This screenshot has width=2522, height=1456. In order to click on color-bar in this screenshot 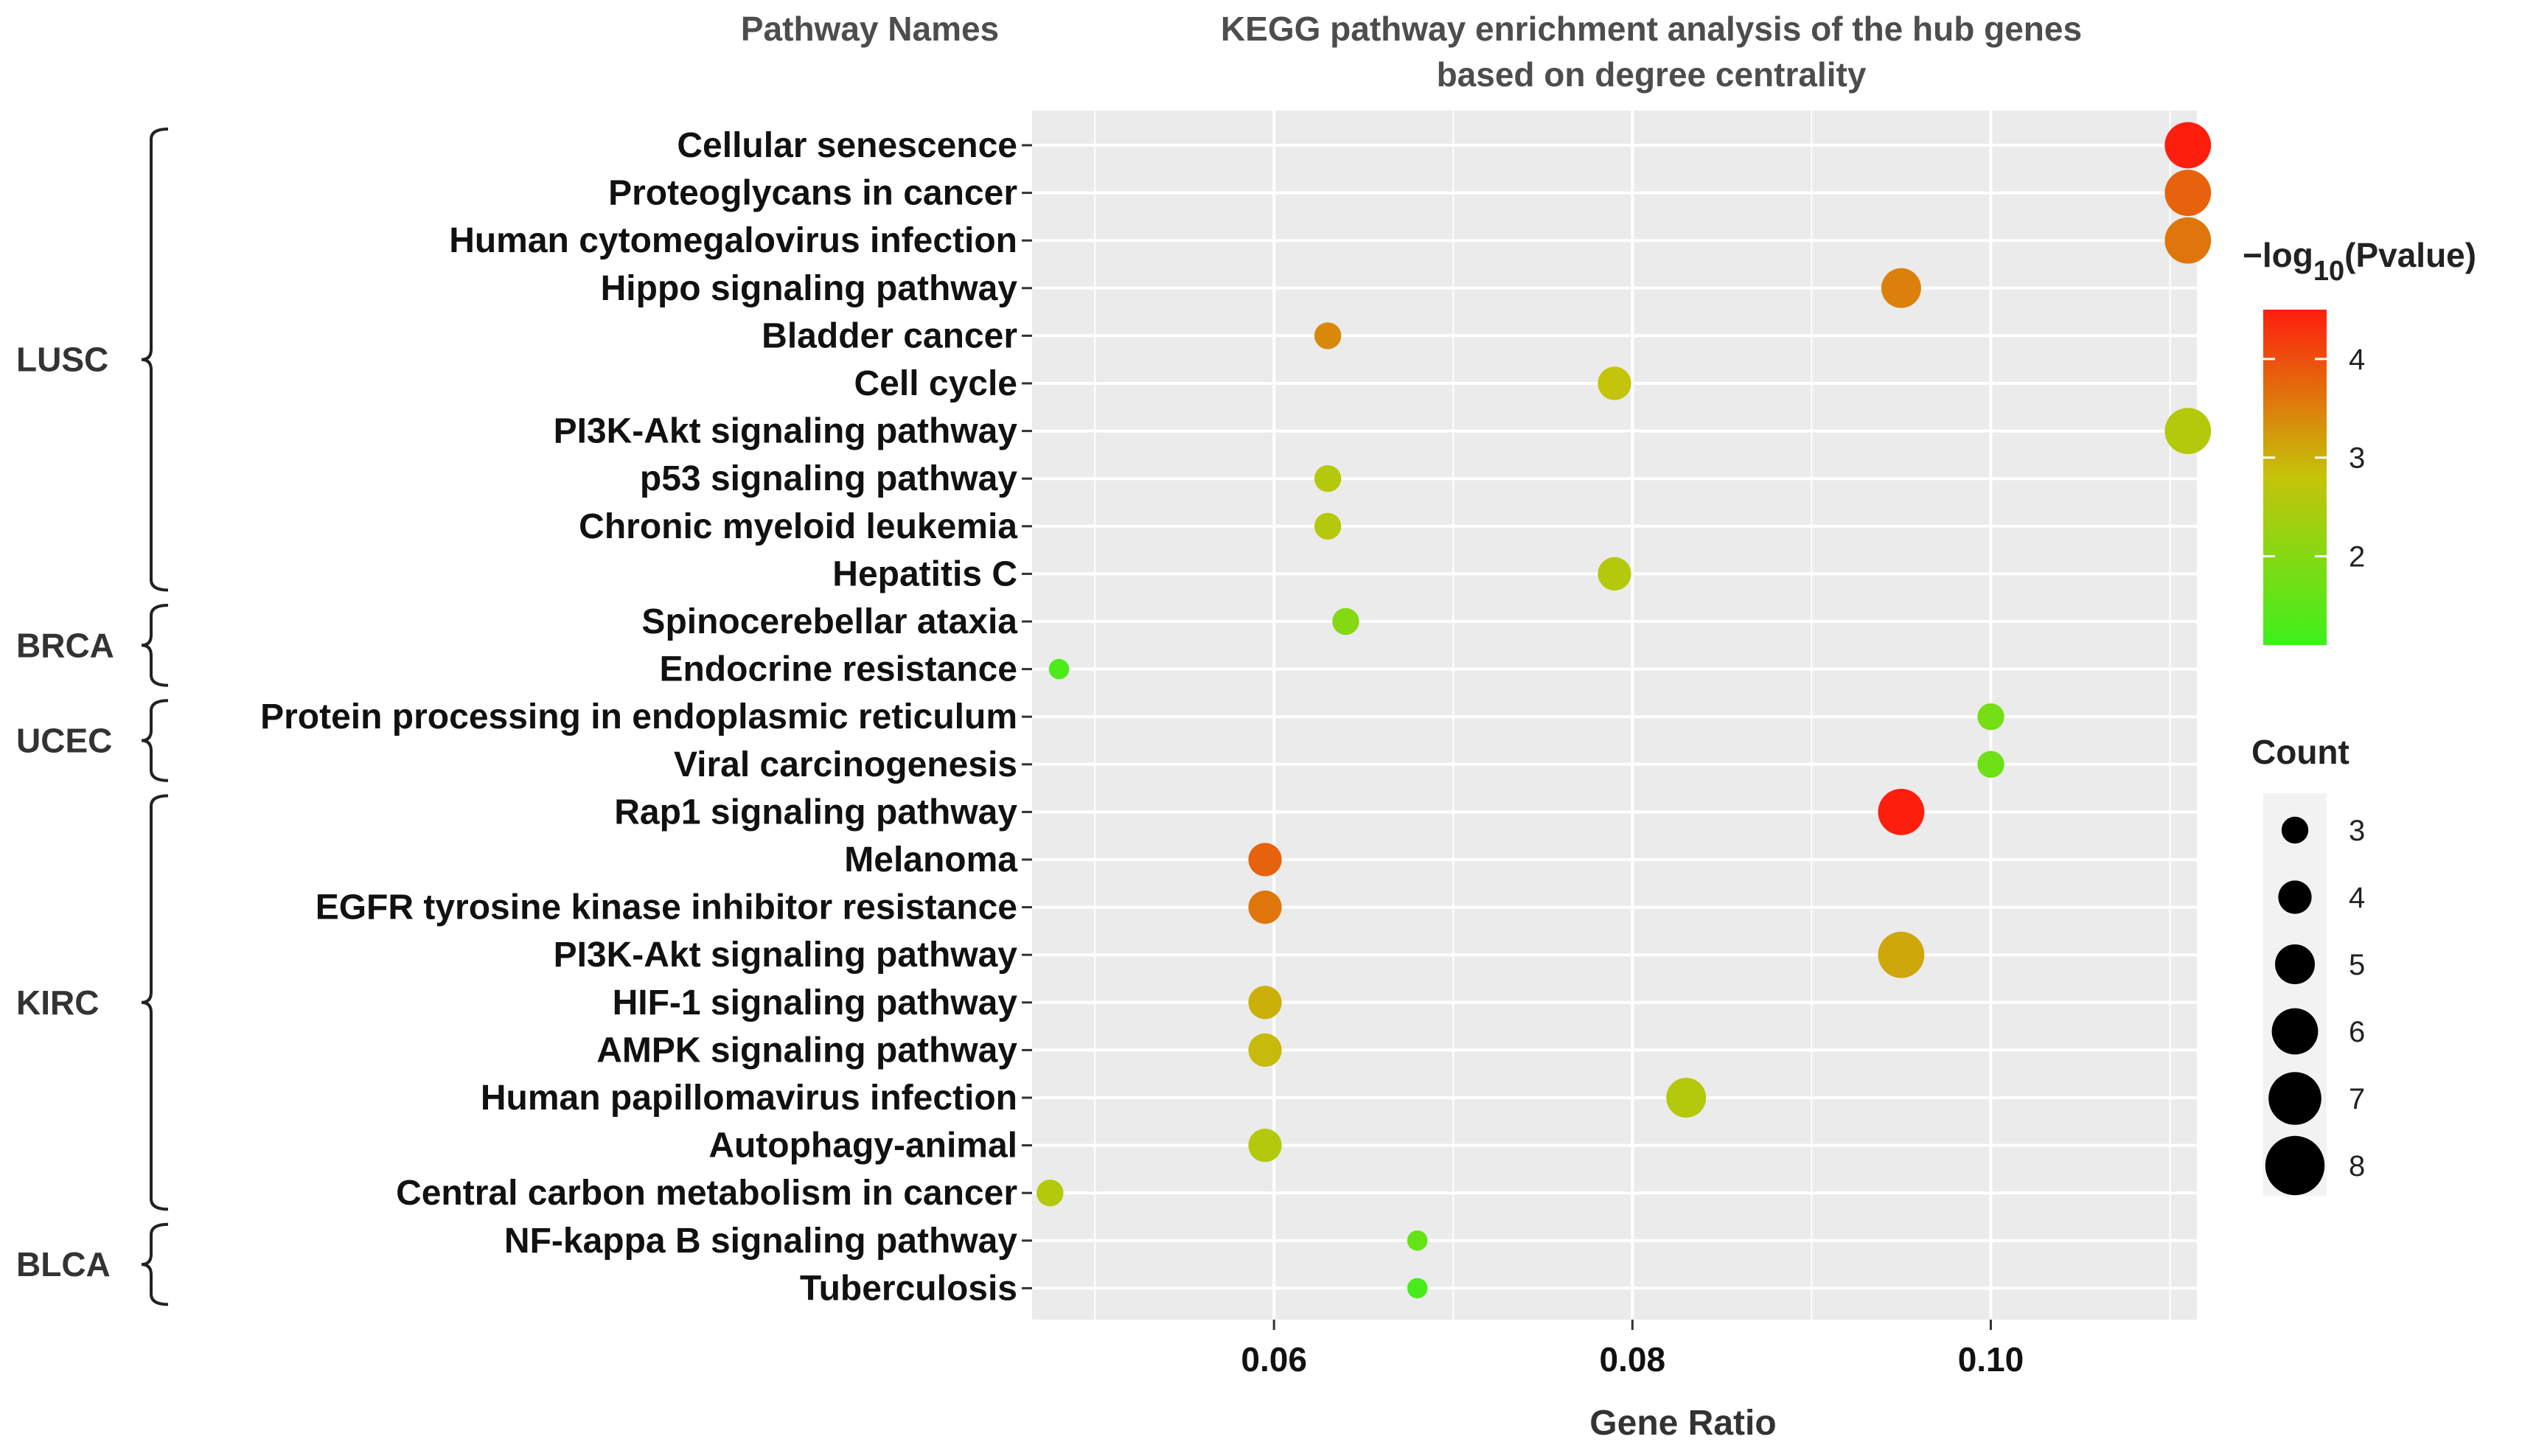, I will do `click(2295, 478)`.